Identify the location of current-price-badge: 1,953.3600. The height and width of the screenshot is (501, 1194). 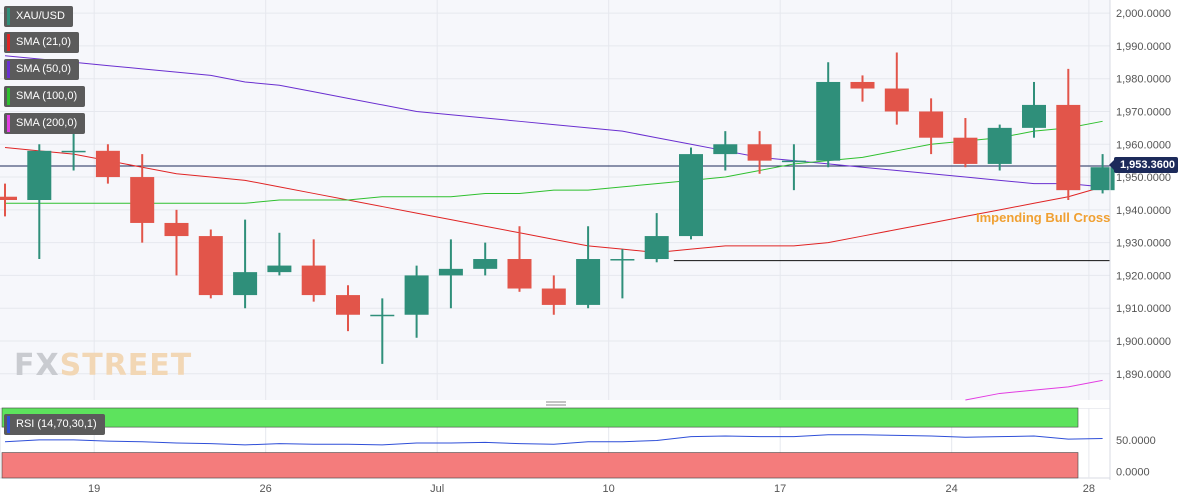
(1143, 165).